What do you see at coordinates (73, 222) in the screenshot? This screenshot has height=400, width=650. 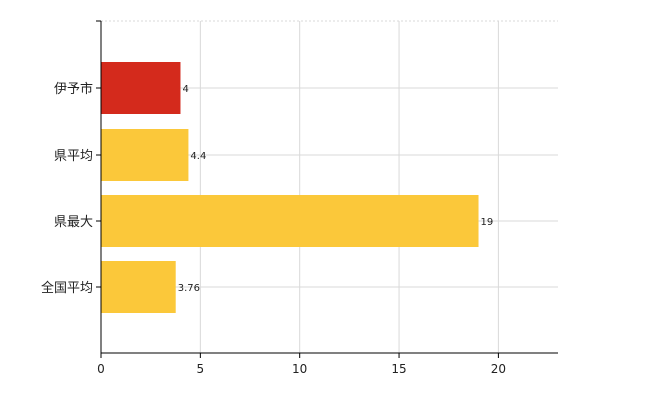 I see `category-label: 県最大` at bounding box center [73, 222].